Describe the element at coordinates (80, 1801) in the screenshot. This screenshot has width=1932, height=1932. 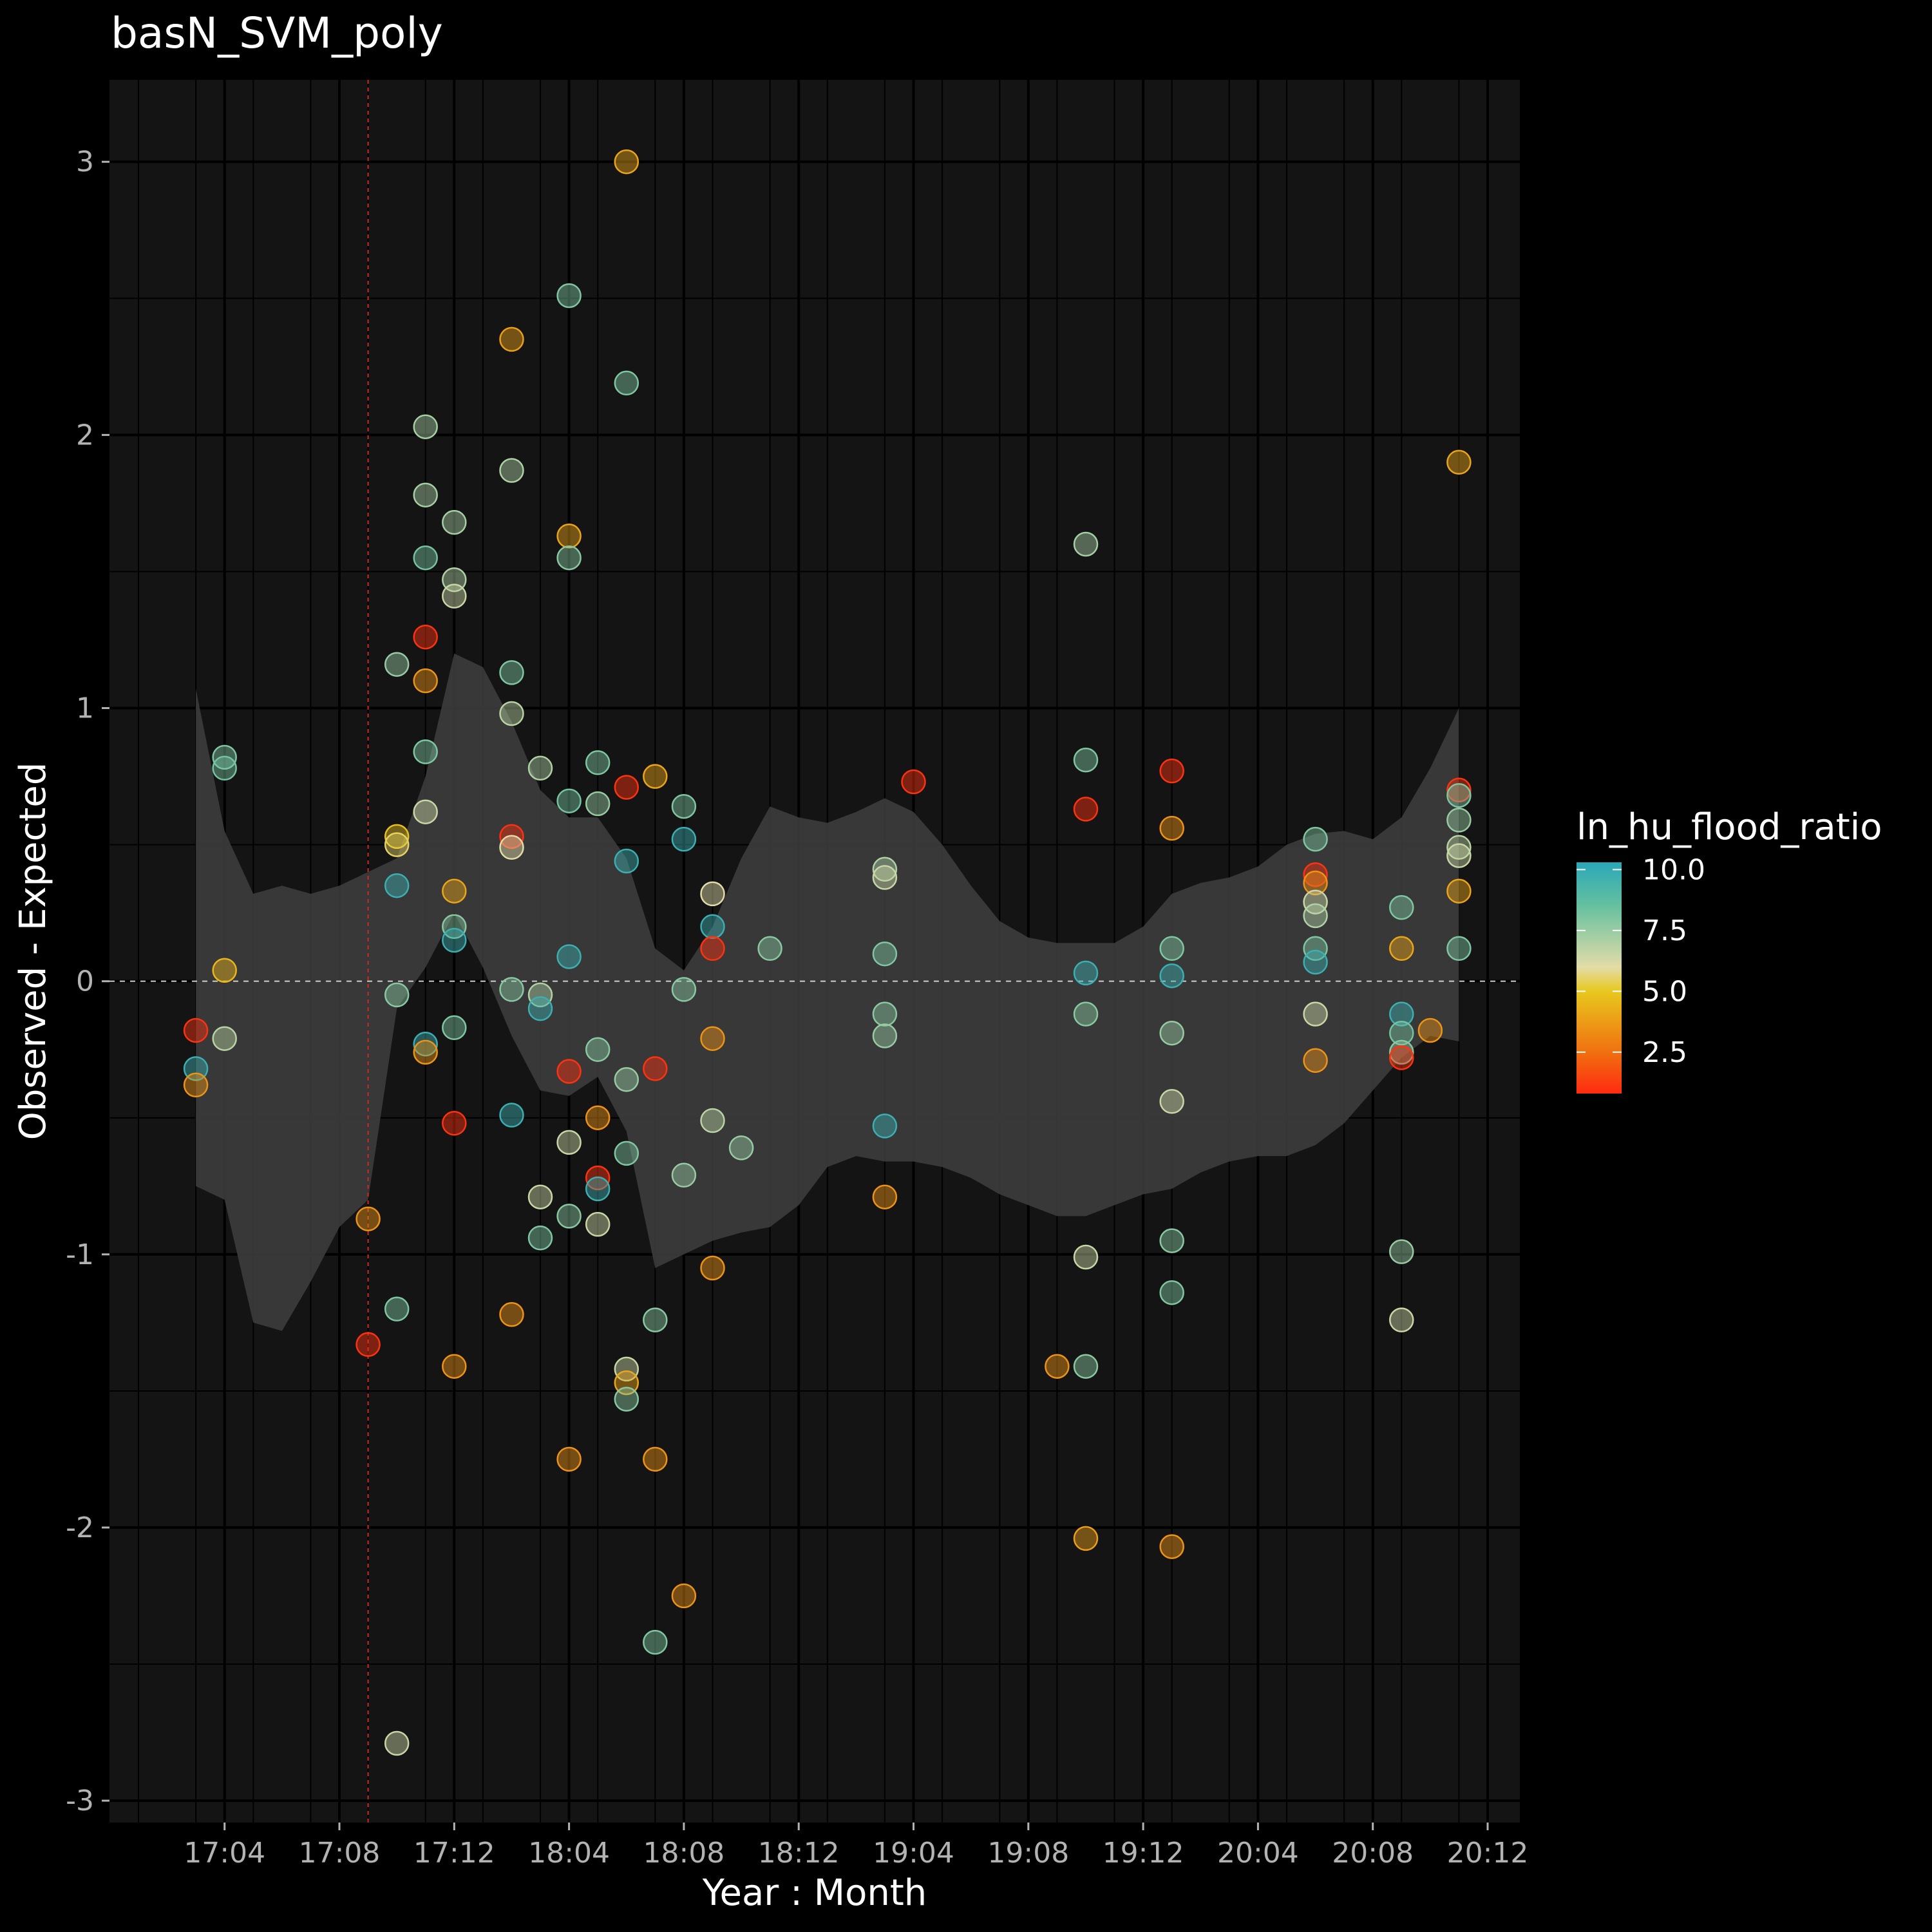
I see `y-tick-label: -3` at that location.